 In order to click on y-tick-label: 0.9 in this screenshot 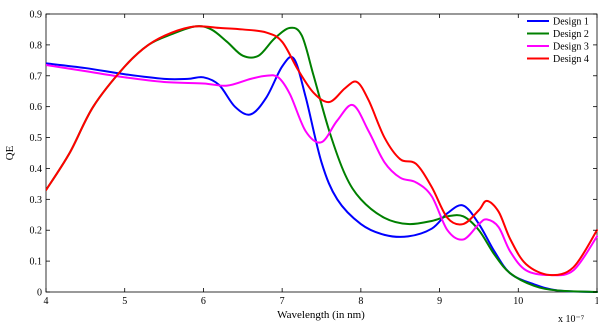, I will do `click(36, 15)`.